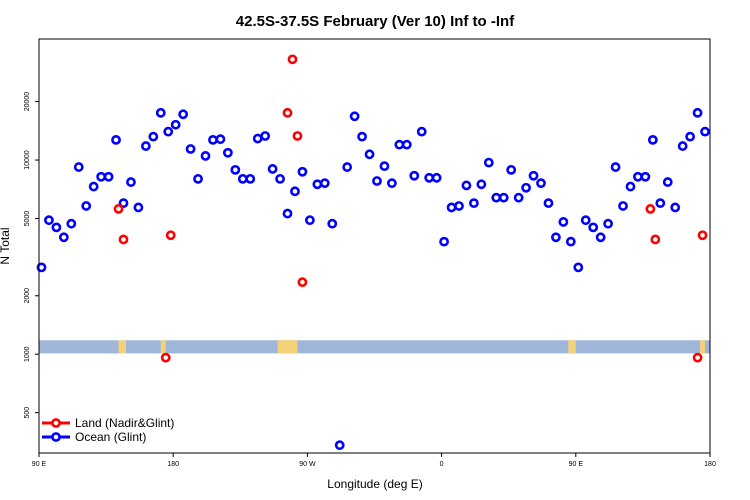 The height and width of the screenshot is (500, 750). I want to click on x-axis-label: Longitude (deg E), so click(374, 484).